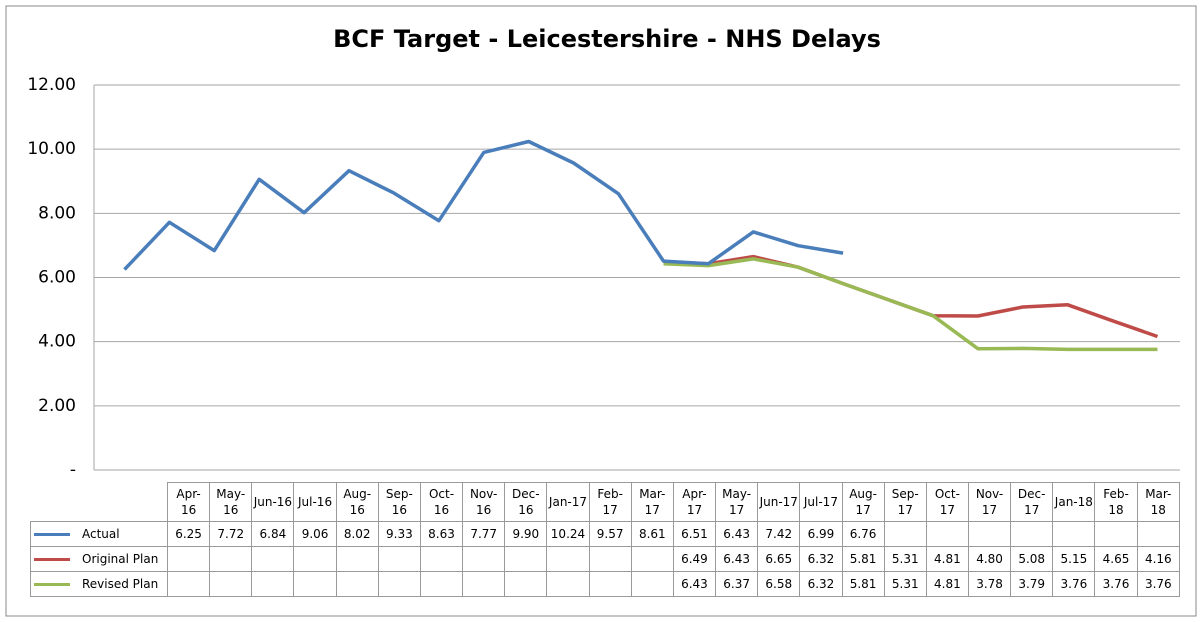  What do you see at coordinates (568, 534) in the screenshot?
I see `value-label: 10.24` at bounding box center [568, 534].